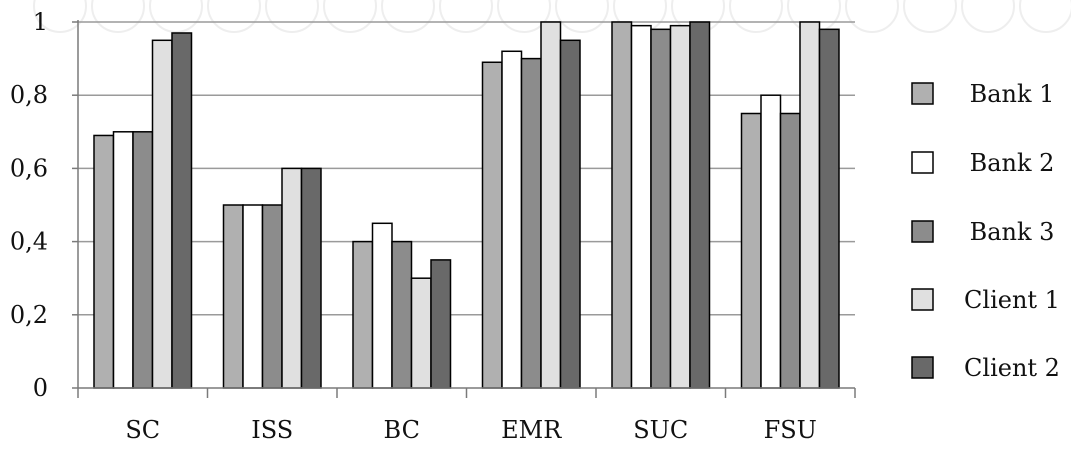  I want to click on x-tick-label: ISS, so click(272, 430).